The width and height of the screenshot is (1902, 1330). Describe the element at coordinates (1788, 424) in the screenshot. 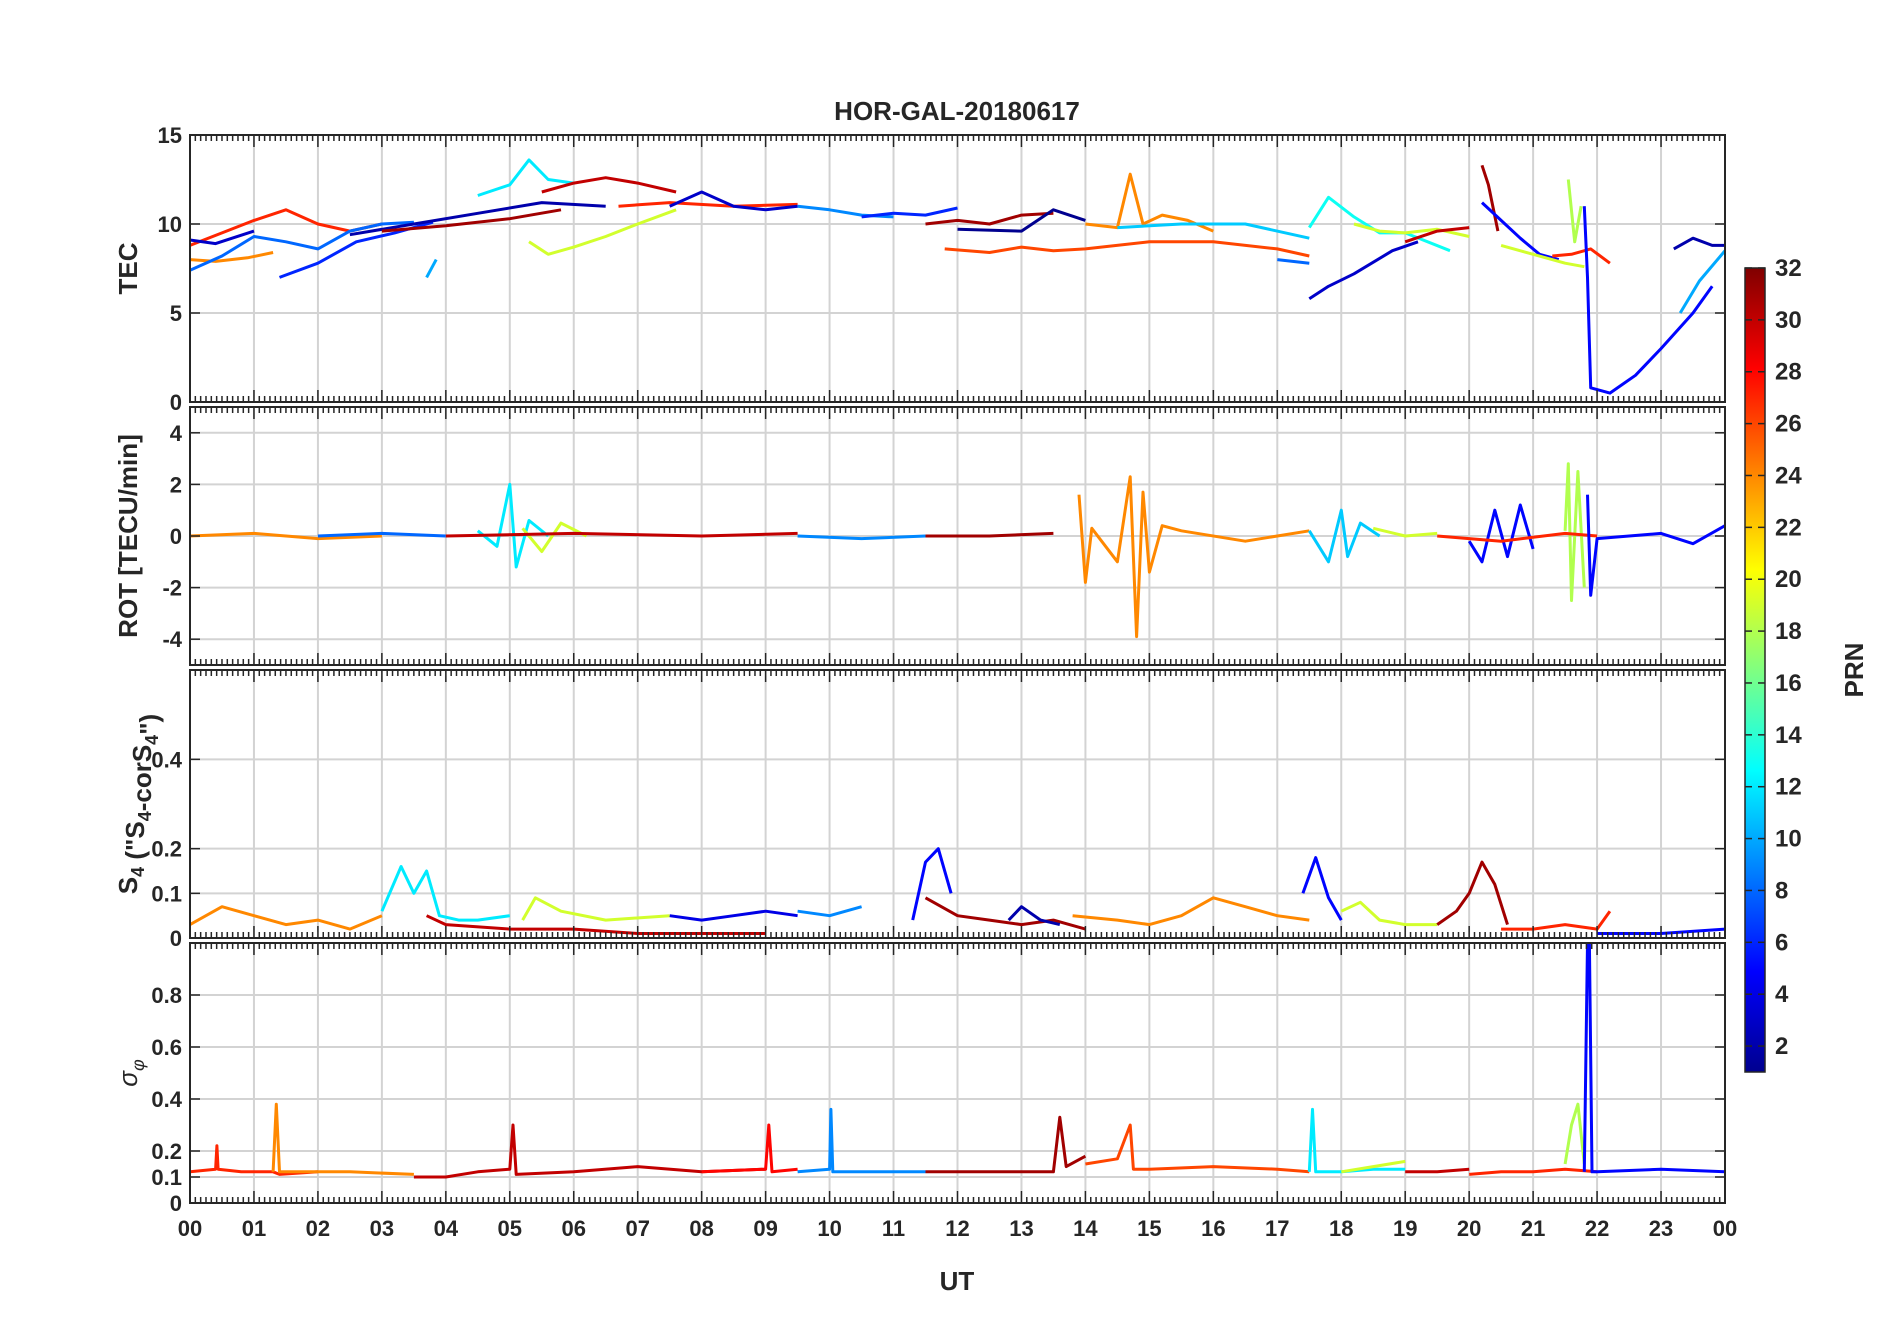

I see `colorbar-tick-label: 26` at that location.